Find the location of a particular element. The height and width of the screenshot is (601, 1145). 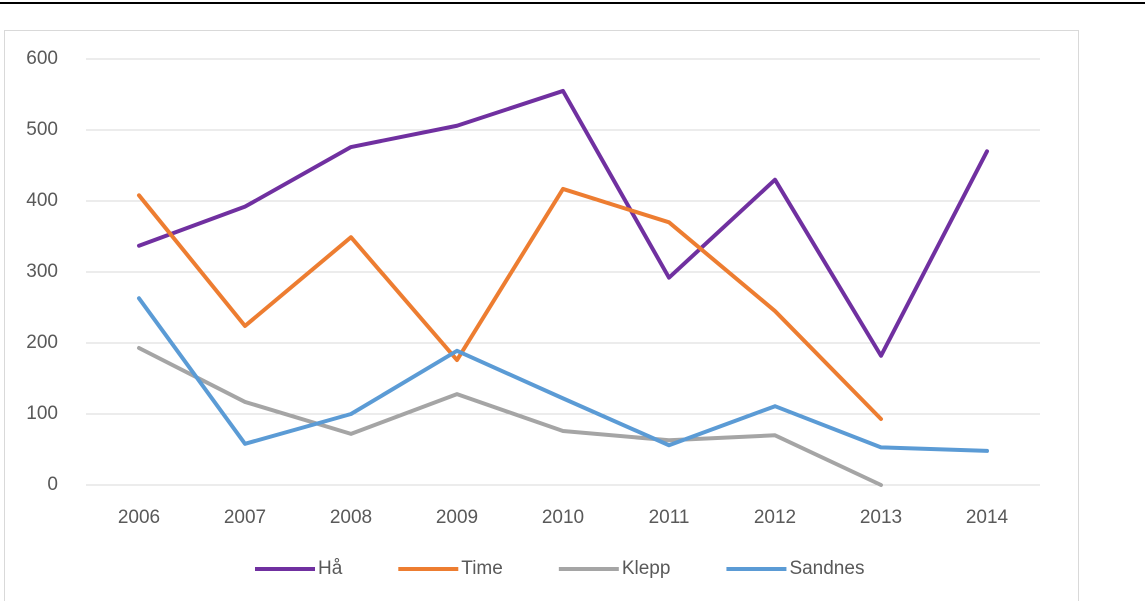

x-tick-label: 2007 is located at coordinates (245, 517).